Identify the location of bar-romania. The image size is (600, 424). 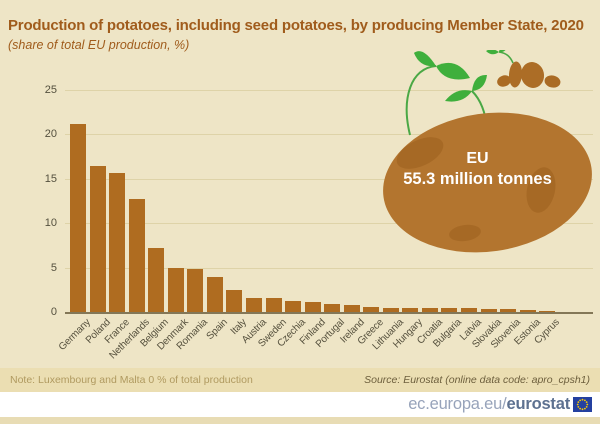
(195, 290).